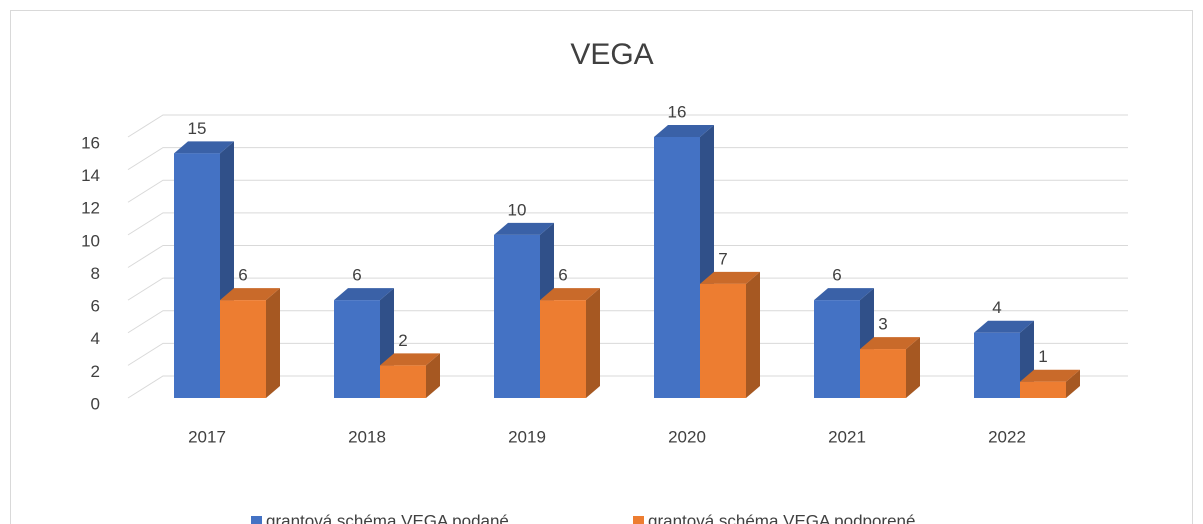 The width and height of the screenshot is (1203, 524). What do you see at coordinates (95, 403) in the screenshot?
I see `y-tick-label: 0` at bounding box center [95, 403].